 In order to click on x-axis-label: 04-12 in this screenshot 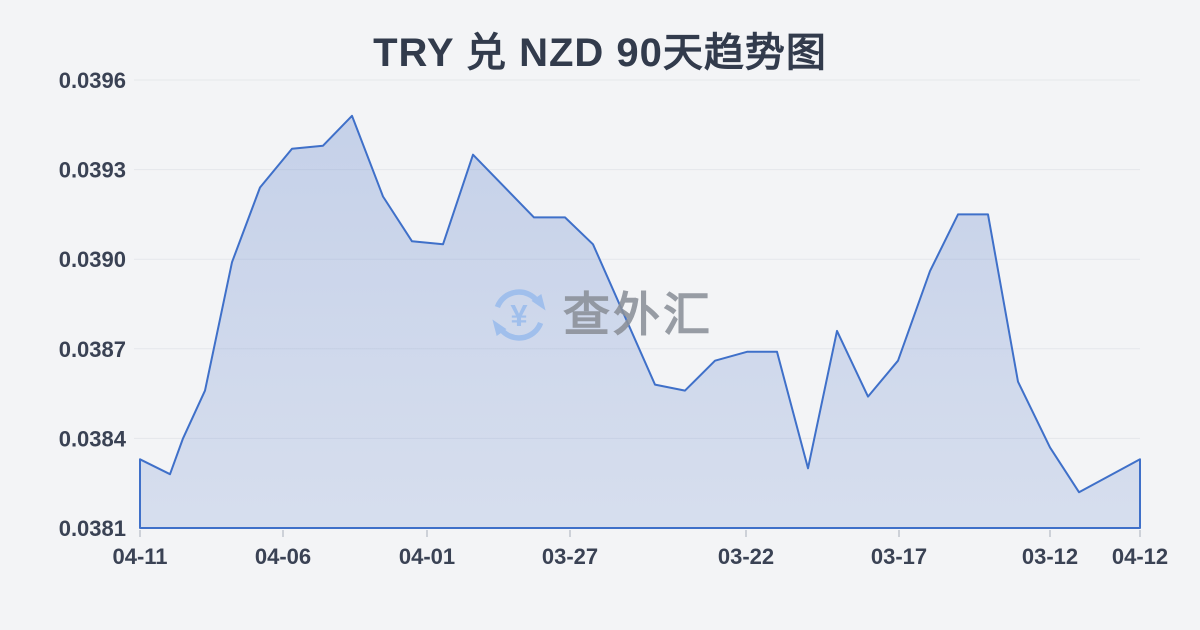, I will do `click(1140, 556)`.